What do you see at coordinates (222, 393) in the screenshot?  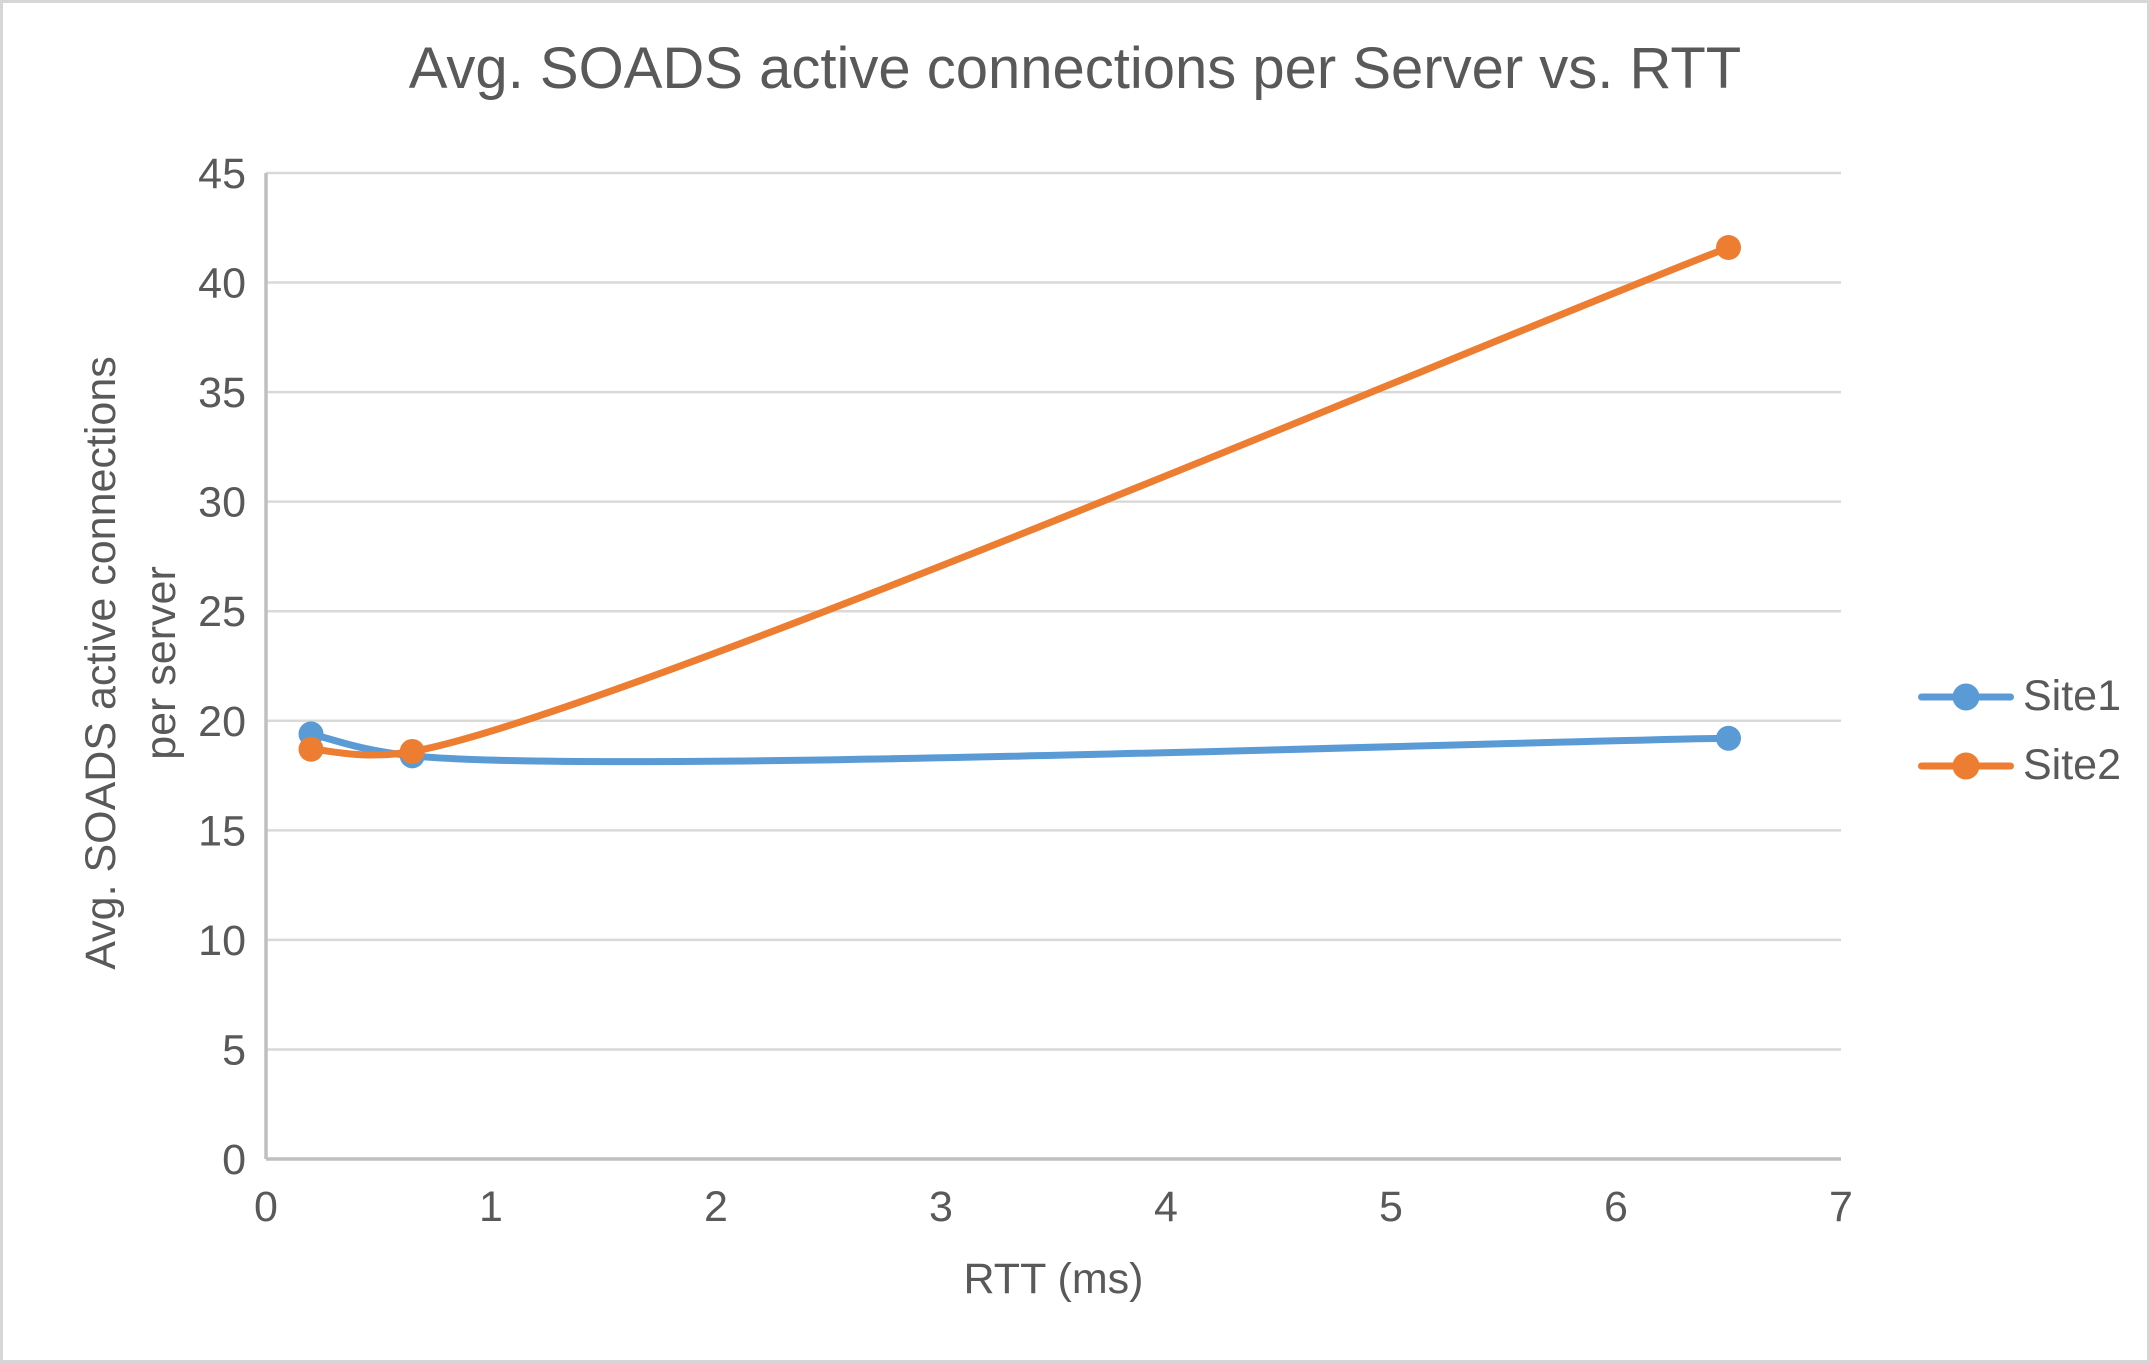 I see `y-tick-label-35: 35` at bounding box center [222, 393].